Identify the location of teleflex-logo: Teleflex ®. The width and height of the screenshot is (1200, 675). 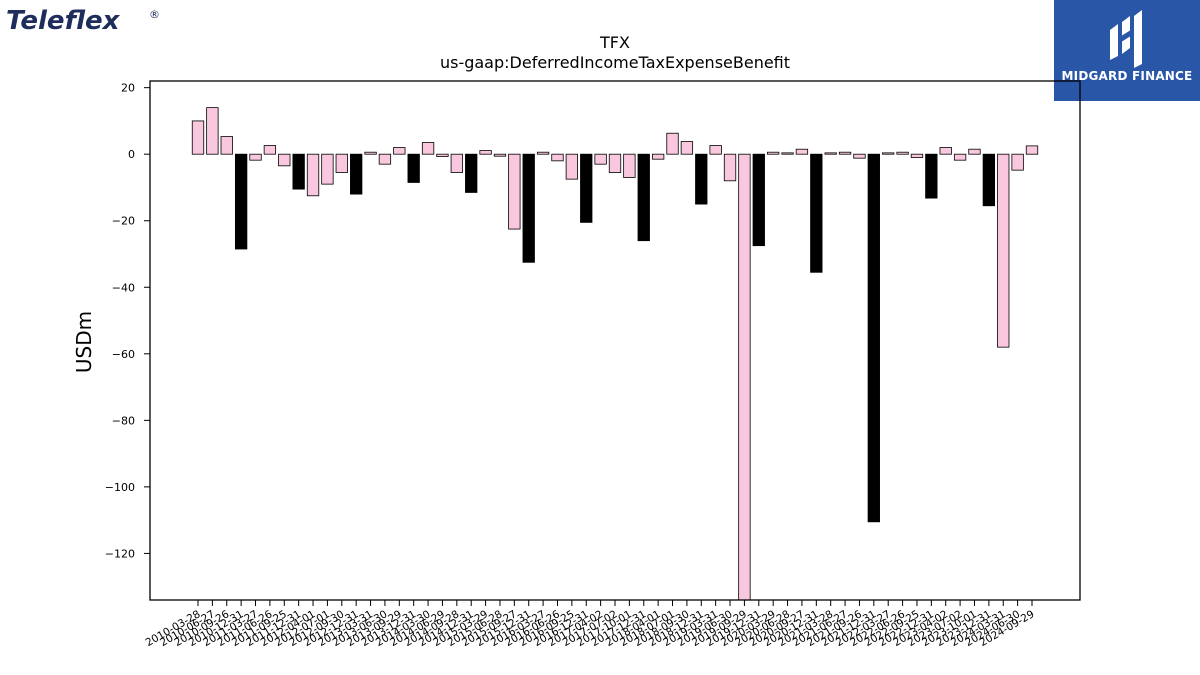
(86, 20).